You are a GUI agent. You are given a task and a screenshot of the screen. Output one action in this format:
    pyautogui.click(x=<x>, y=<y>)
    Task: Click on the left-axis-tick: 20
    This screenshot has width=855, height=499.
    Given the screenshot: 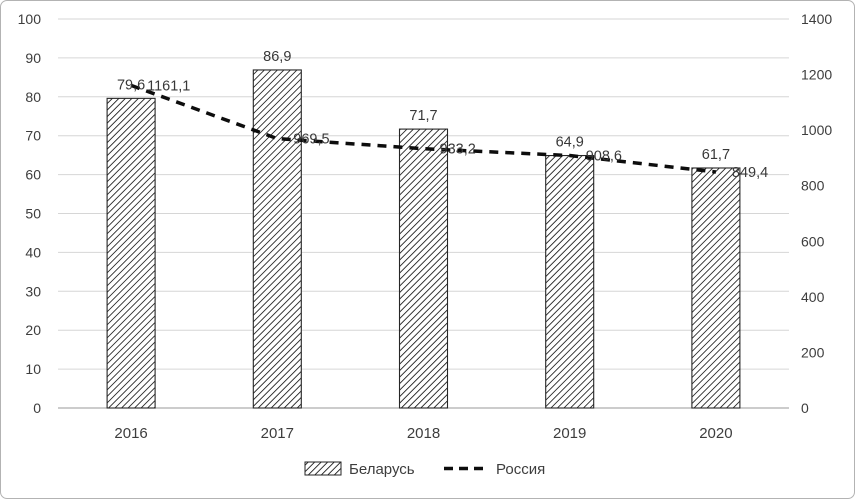 What is the action you would take?
    pyautogui.click(x=33, y=330)
    